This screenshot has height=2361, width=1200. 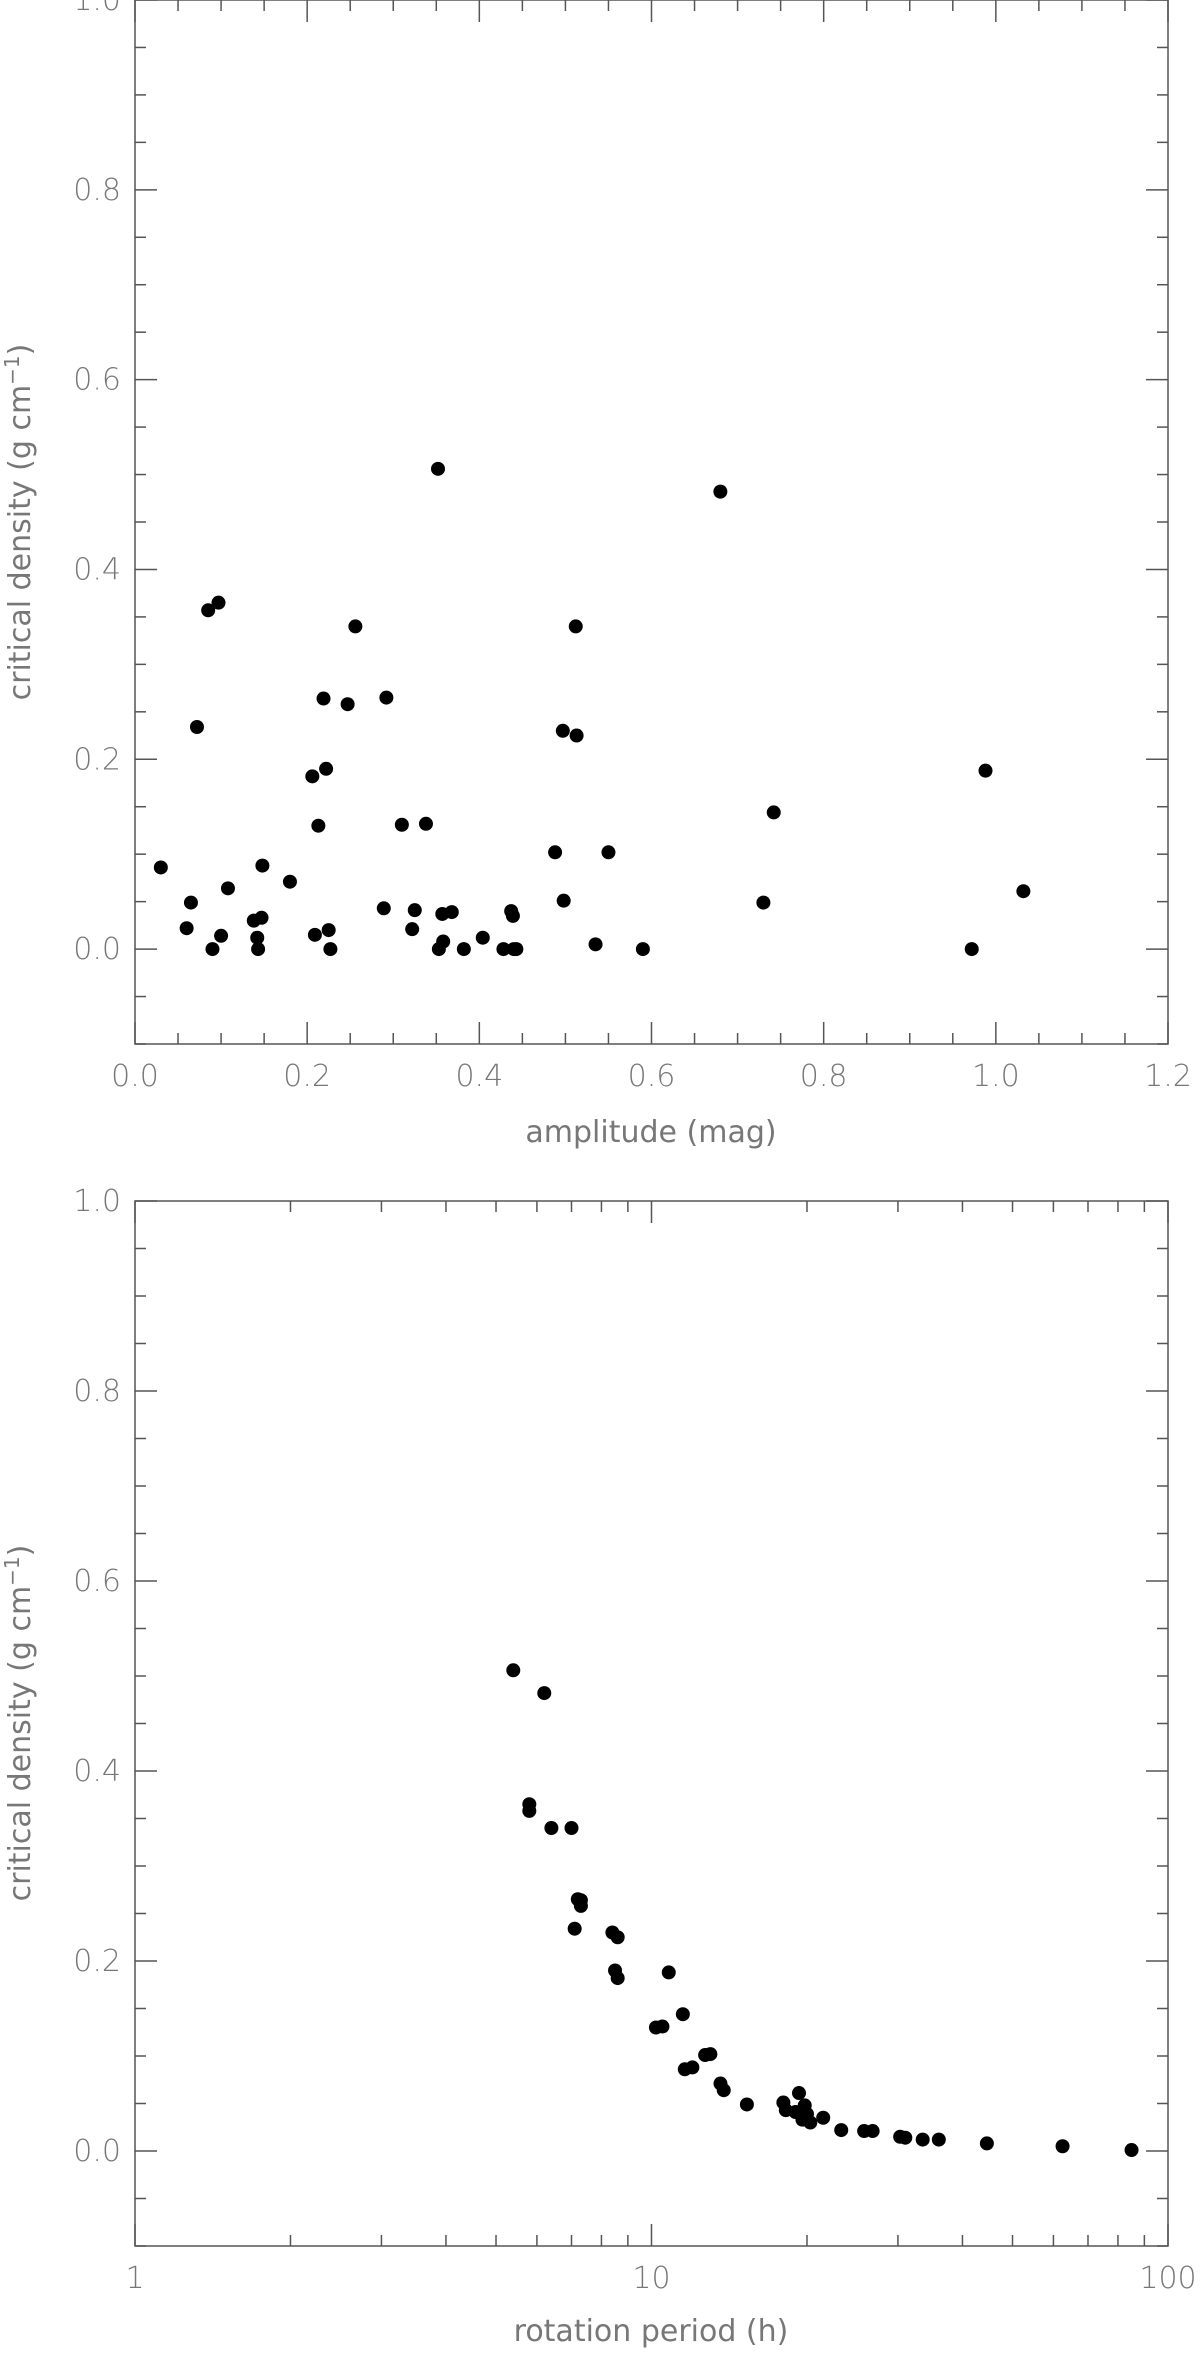 What do you see at coordinates (97, 949) in the screenshot?
I see `top-y-tick-label: 0.0` at bounding box center [97, 949].